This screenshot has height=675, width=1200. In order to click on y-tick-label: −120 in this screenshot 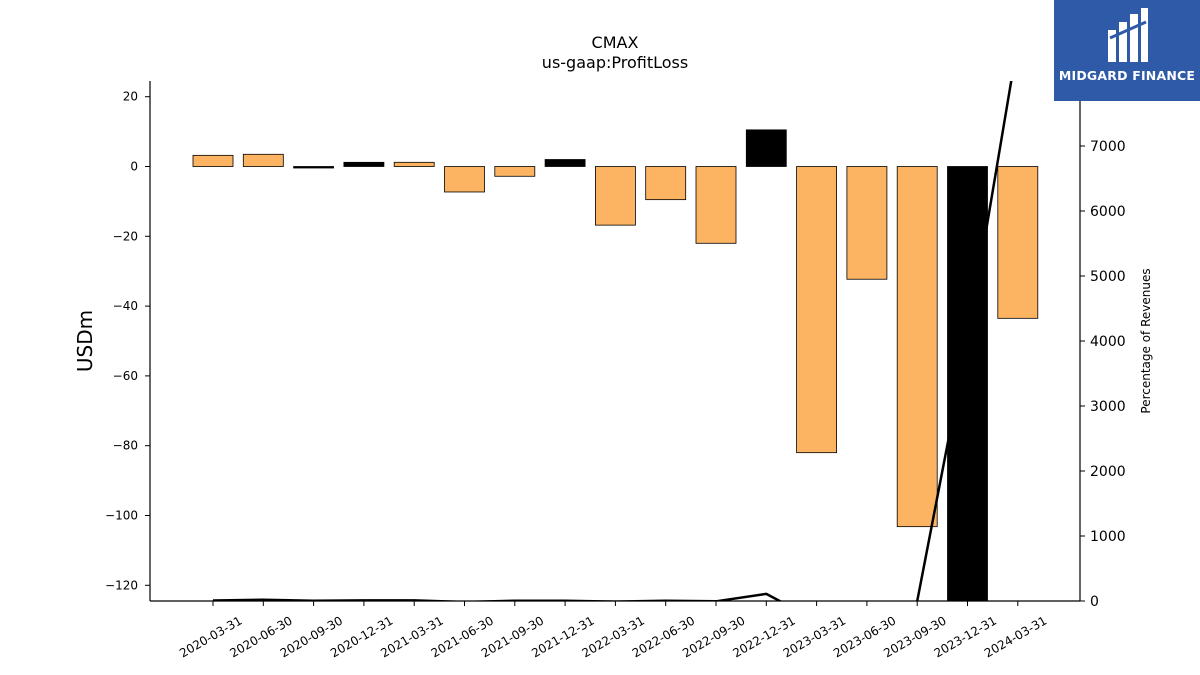, I will do `click(121, 585)`.